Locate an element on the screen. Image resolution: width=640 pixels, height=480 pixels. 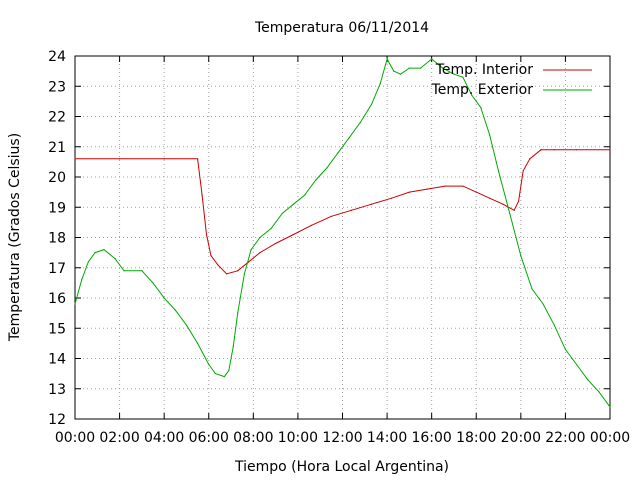
x-tick-label: 08:00 is located at coordinates (253, 438).